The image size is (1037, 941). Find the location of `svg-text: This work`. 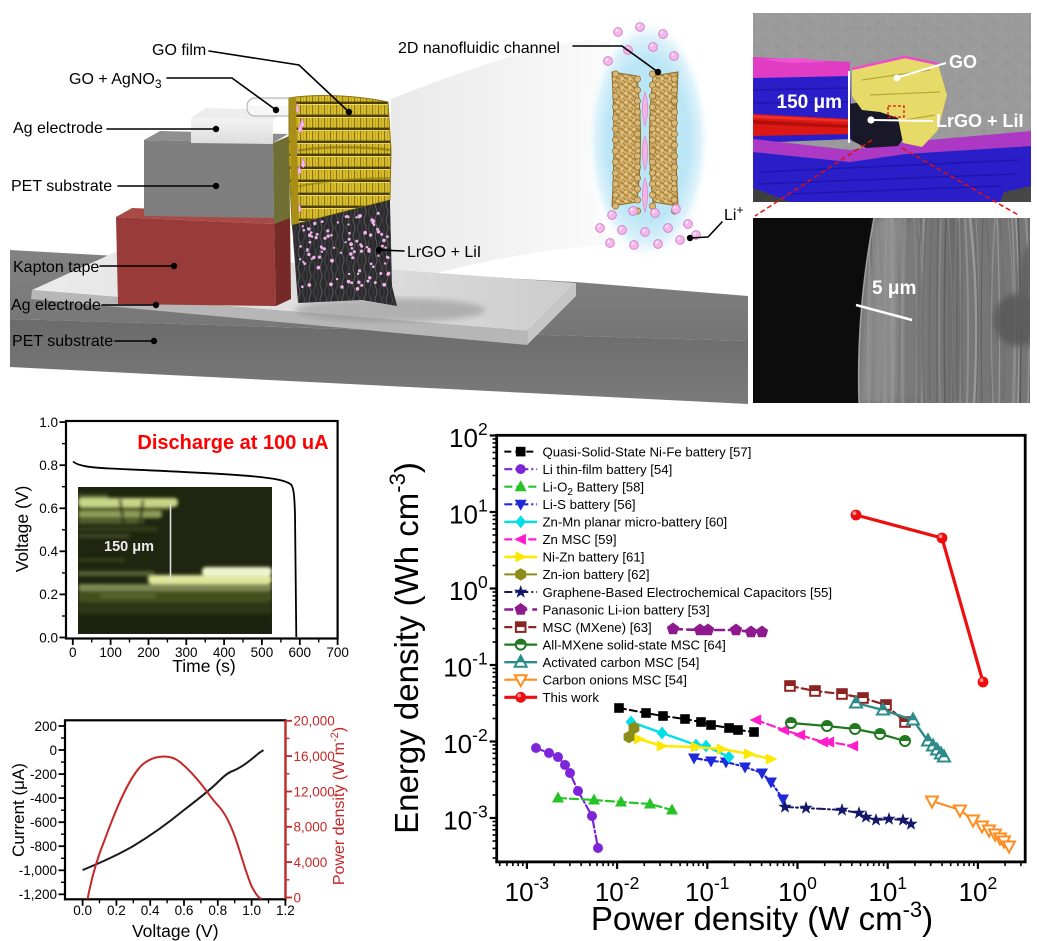

svg-text: This work is located at coordinates (571, 697).